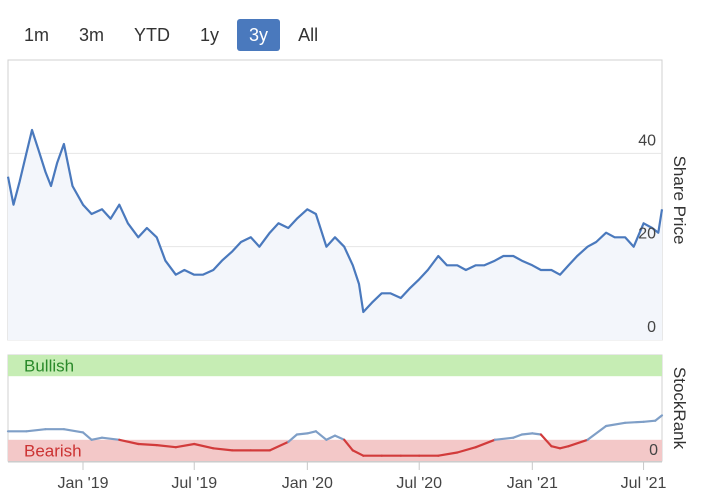 This screenshot has height=490, width=707. Describe the element at coordinates (92, 35) in the screenshot. I see `range-button-3m: 3m` at that location.